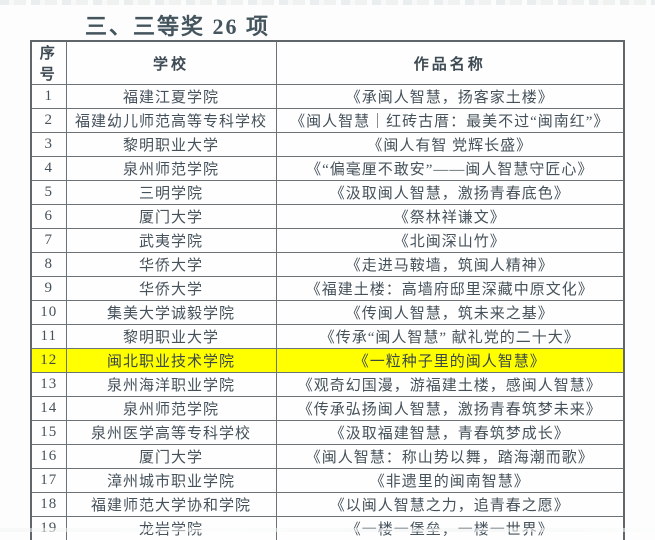 This screenshot has width=655, height=540. Describe the element at coordinates (48, 192) in the screenshot. I see `cell-no: 5` at that location.